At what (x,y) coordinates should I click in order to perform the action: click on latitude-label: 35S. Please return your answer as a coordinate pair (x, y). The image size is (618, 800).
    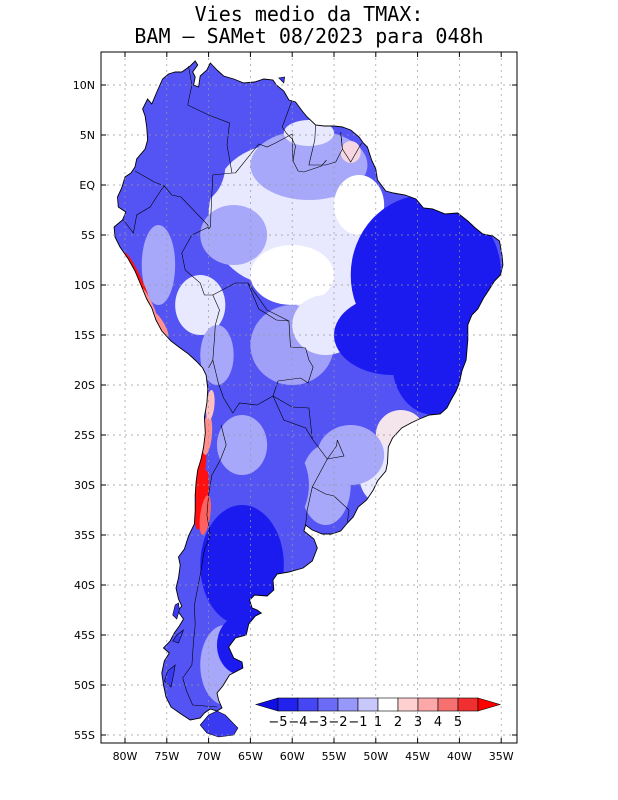
    Looking at the image, I should click on (84, 535).